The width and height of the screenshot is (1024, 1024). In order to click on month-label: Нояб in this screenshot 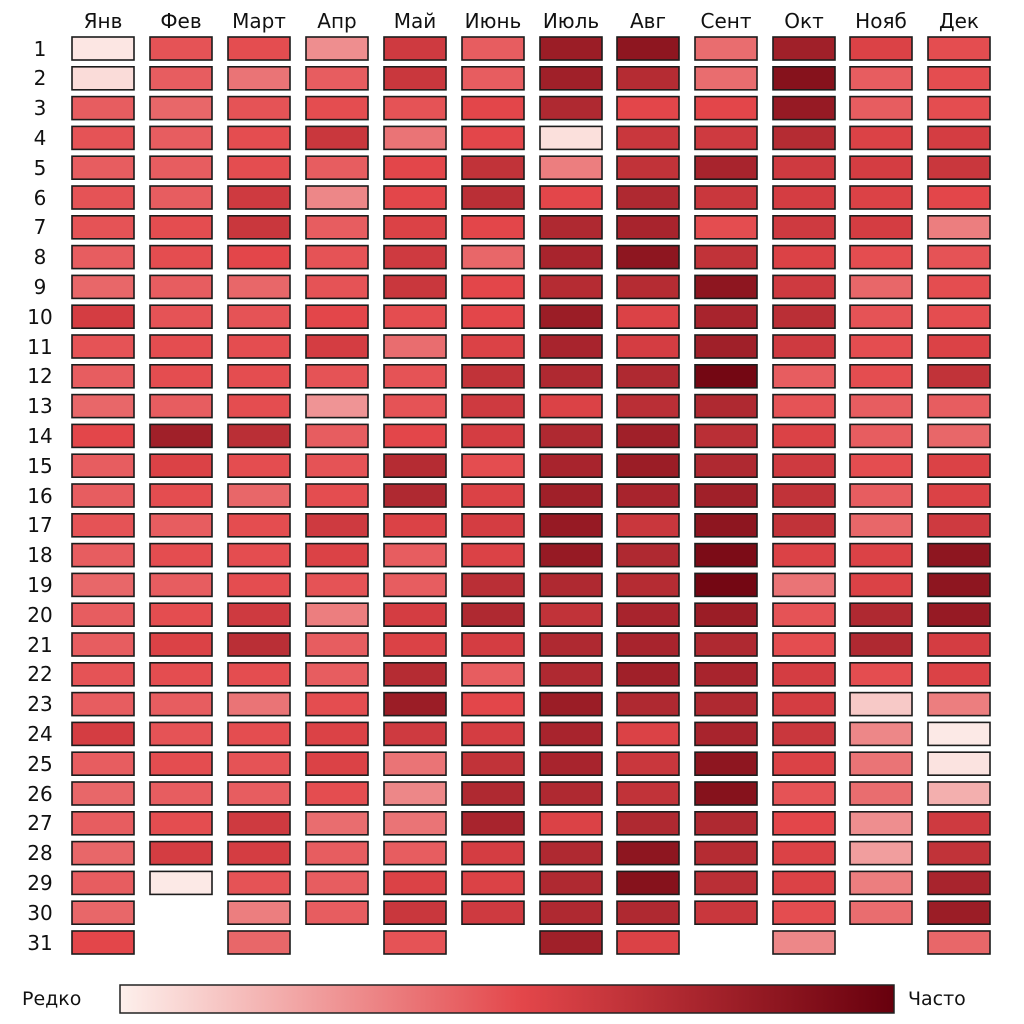, I will do `click(881, 21)`.